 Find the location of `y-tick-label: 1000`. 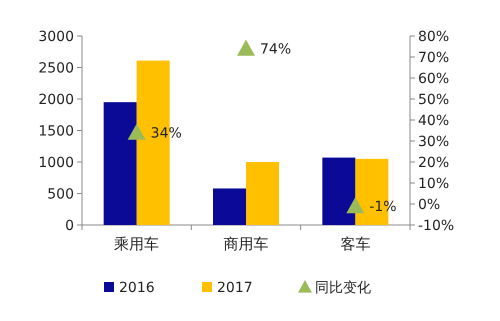

y-tick-label: 1000 is located at coordinates (56, 163).